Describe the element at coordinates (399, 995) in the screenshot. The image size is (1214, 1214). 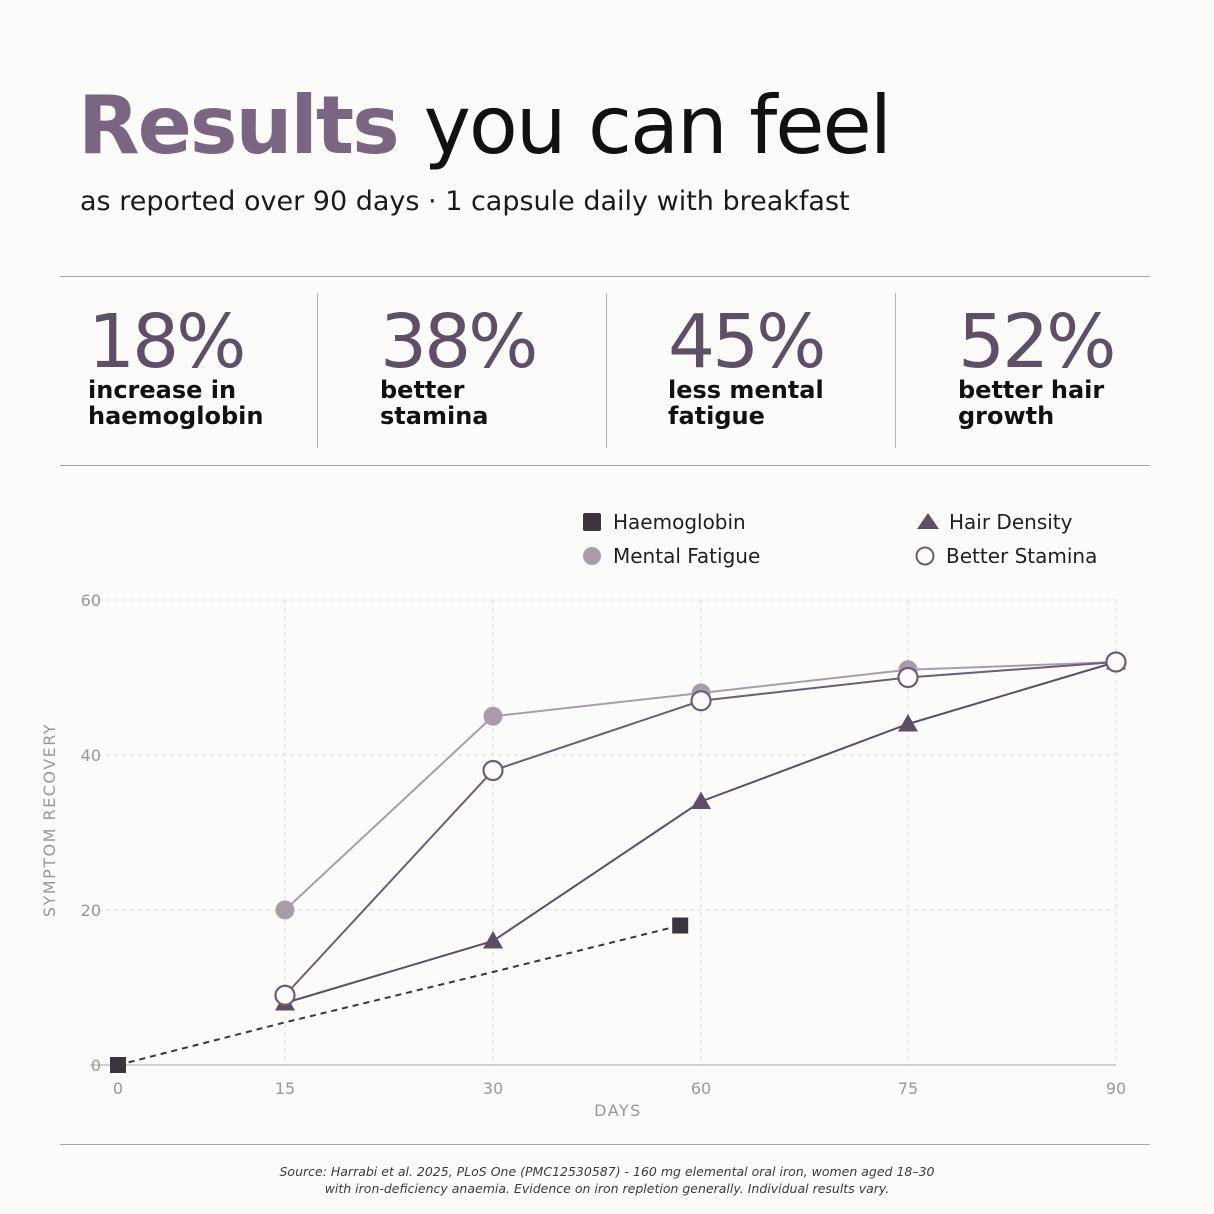
I see `haemoglobin-line` at that location.